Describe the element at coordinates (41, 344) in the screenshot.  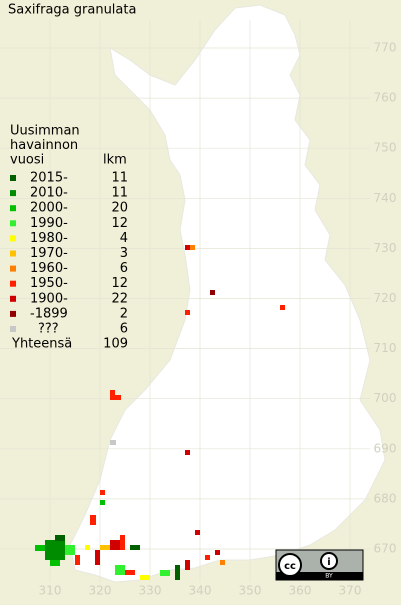
I see `total-label: Yhteensä` at that location.